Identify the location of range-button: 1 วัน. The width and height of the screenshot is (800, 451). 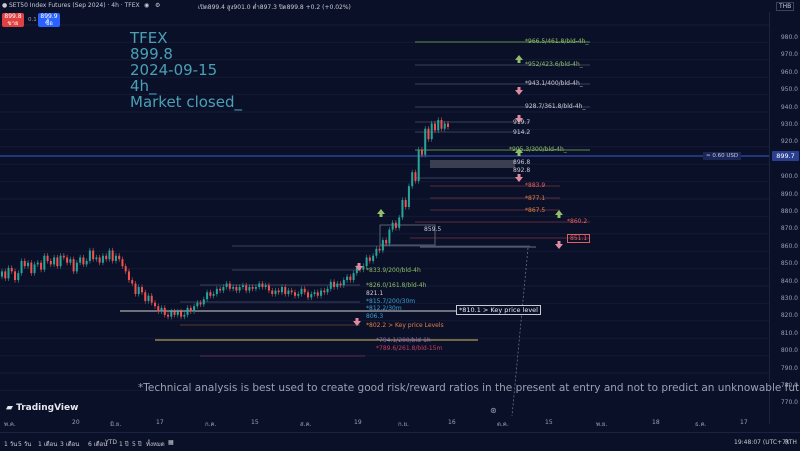
(11, 444).